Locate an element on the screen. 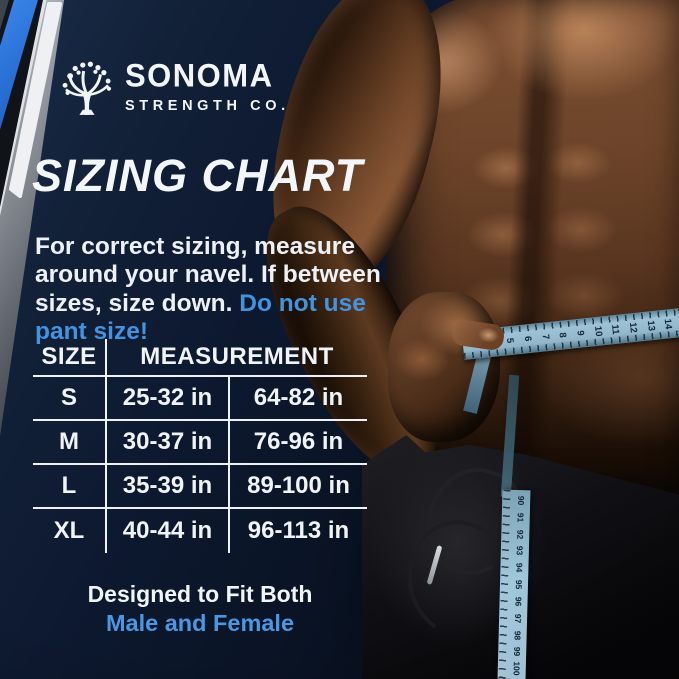  intro-warning: Do not use is located at coordinates (302, 303).